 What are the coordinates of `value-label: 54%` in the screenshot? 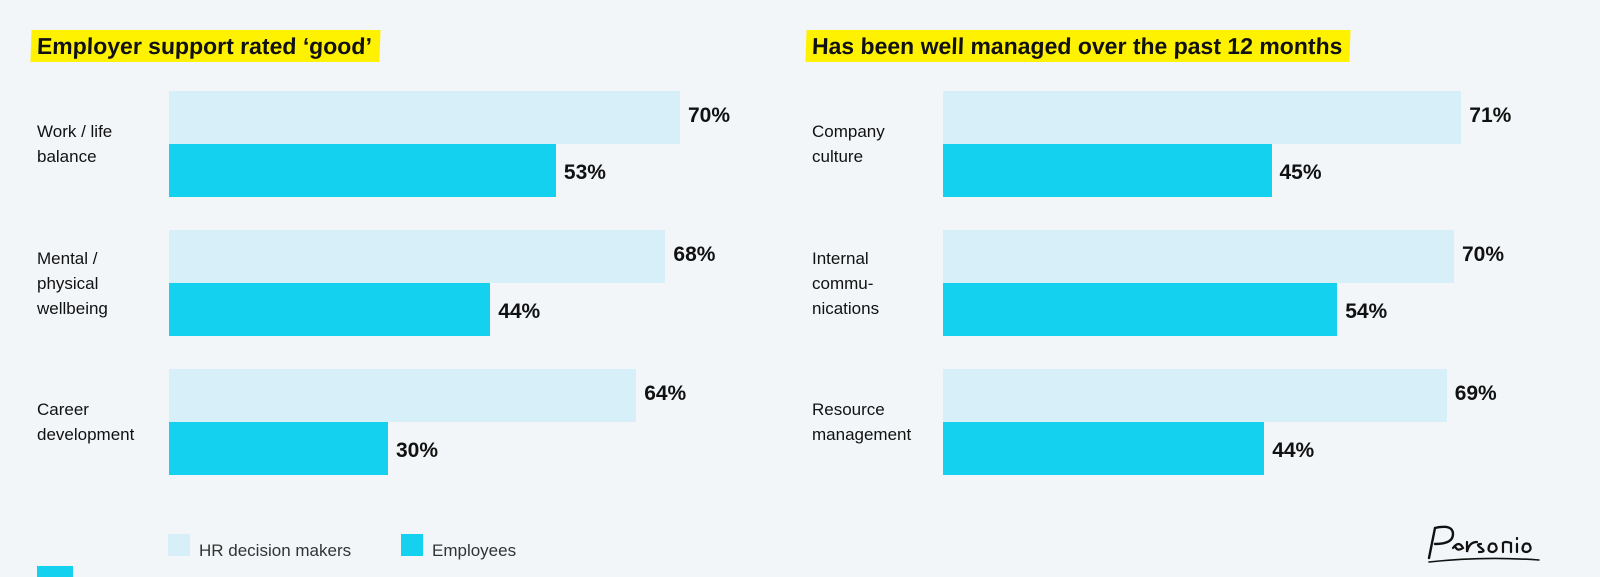 It's located at (1366, 311).